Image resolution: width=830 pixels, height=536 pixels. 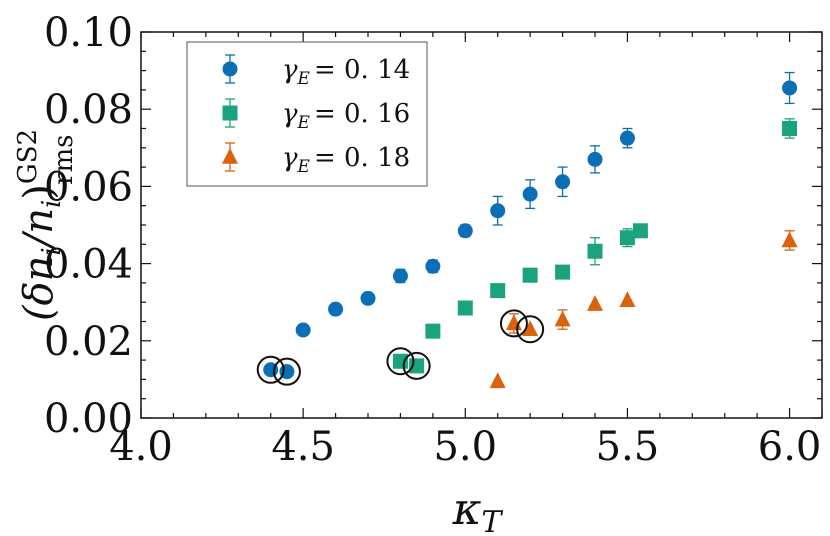 What do you see at coordinates (28, 156) in the screenshot?
I see `y-axis-title-part: GS2` at bounding box center [28, 156].